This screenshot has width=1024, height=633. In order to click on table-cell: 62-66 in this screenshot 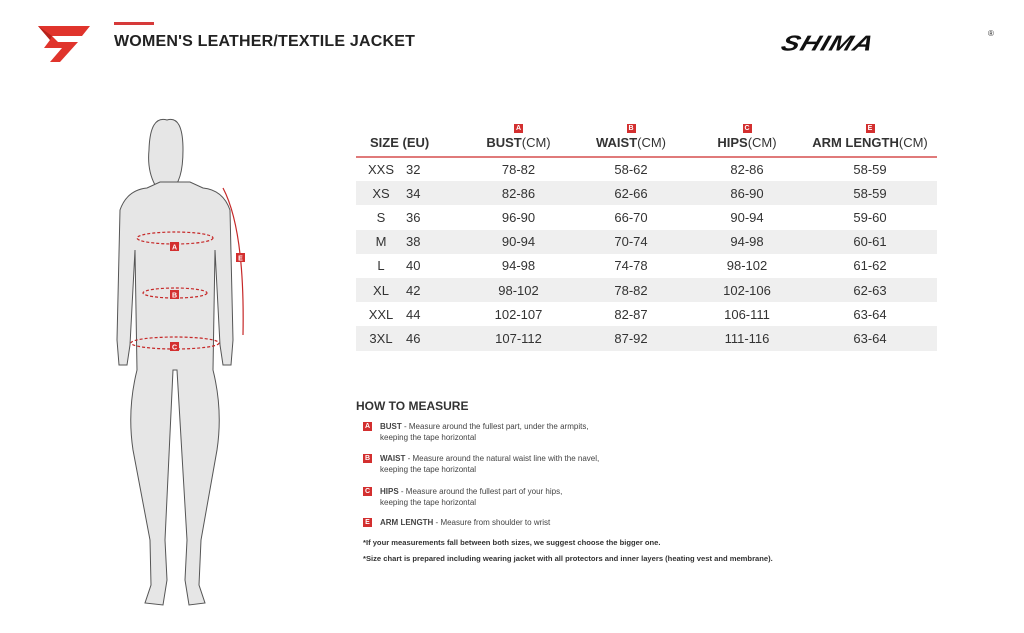, I will do `click(631, 193)`.